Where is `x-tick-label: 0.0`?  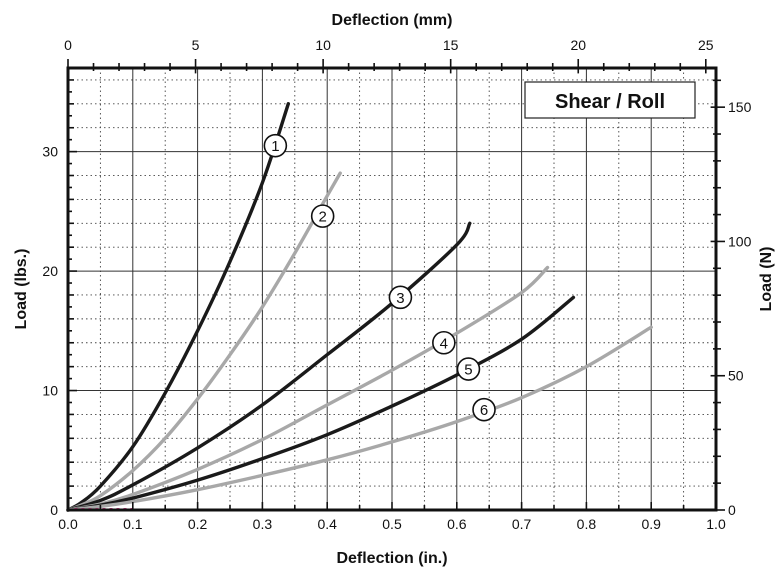
x-tick-label: 0.0 is located at coordinates (68, 524).